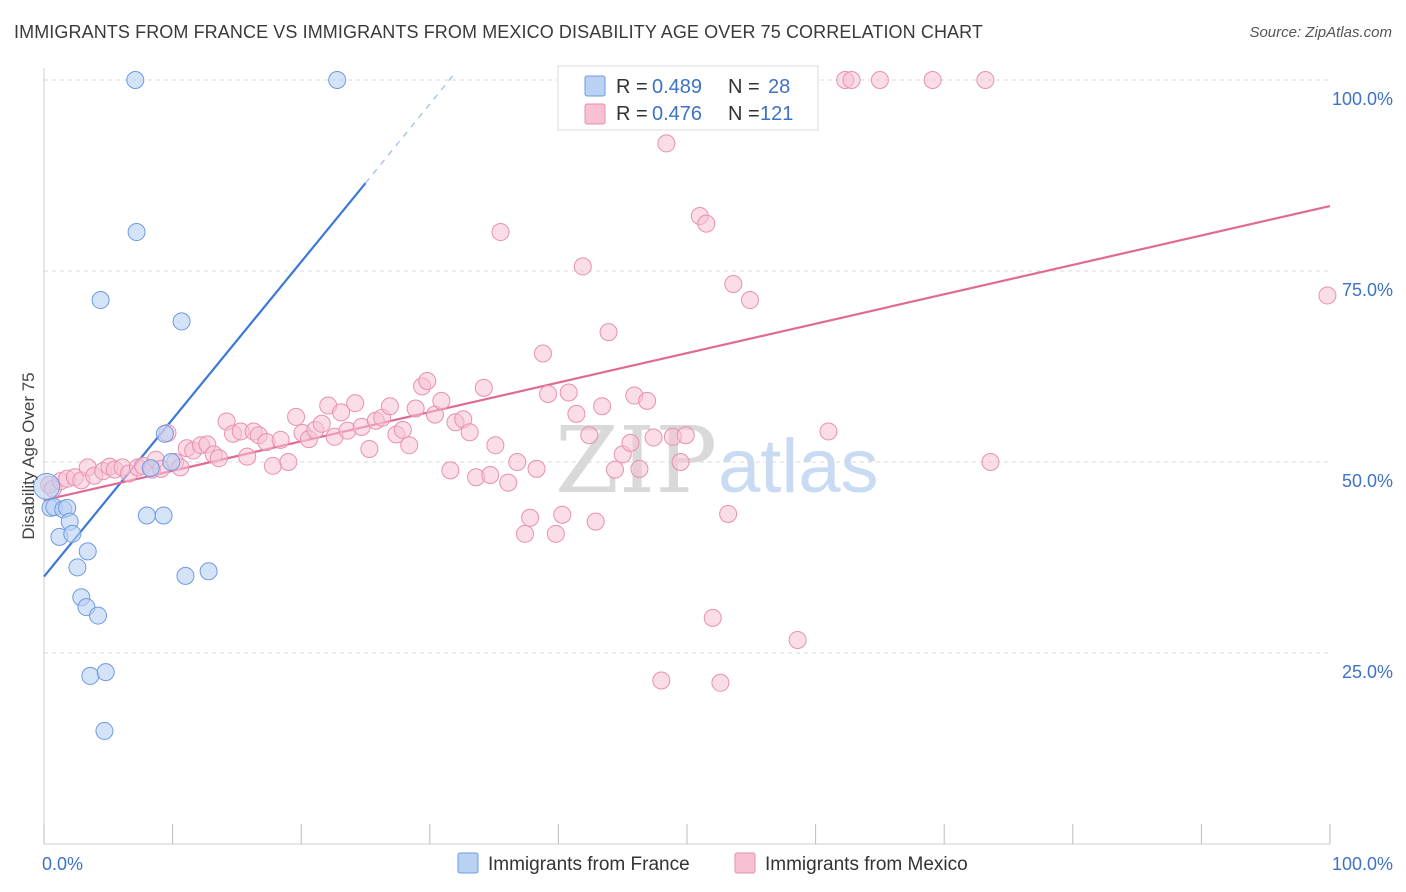 Image resolution: width=1406 pixels, height=892 pixels. What do you see at coordinates (1362, 99) in the screenshot?
I see `y-tick-label: 100.0%` at bounding box center [1362, 99].